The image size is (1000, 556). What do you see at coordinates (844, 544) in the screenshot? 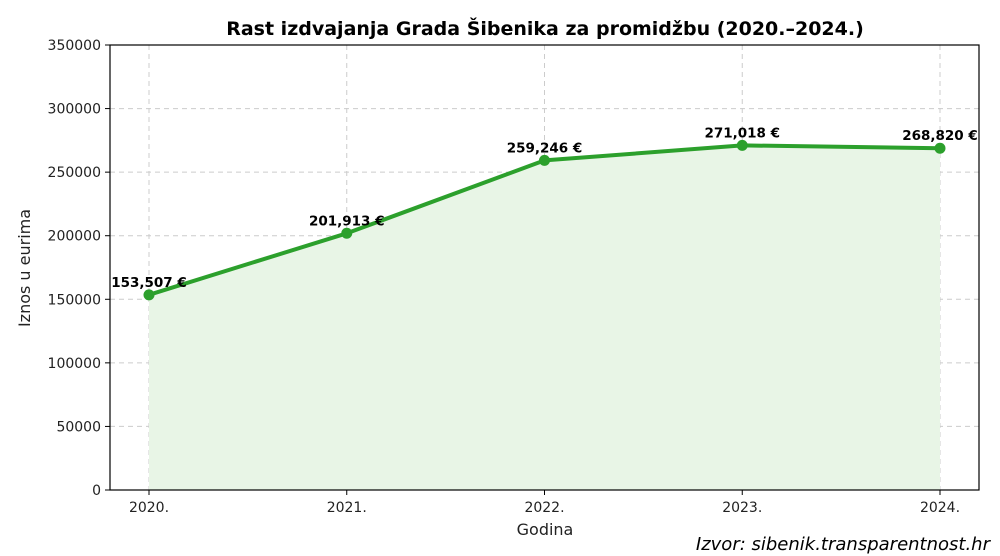
I see `source-note: Izvor: sibenik.transparentnost.hr` at bounding box center [844, 544].